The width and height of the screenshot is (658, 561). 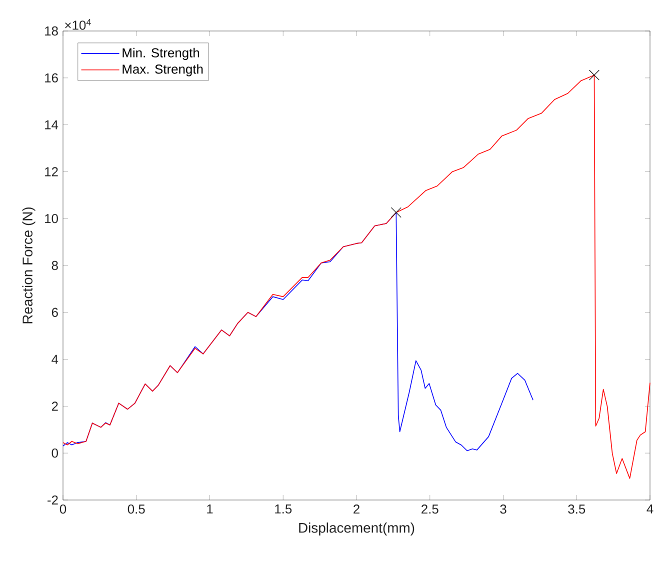 I want to click on x-tick-label: 2, so click(x=357, y=509).